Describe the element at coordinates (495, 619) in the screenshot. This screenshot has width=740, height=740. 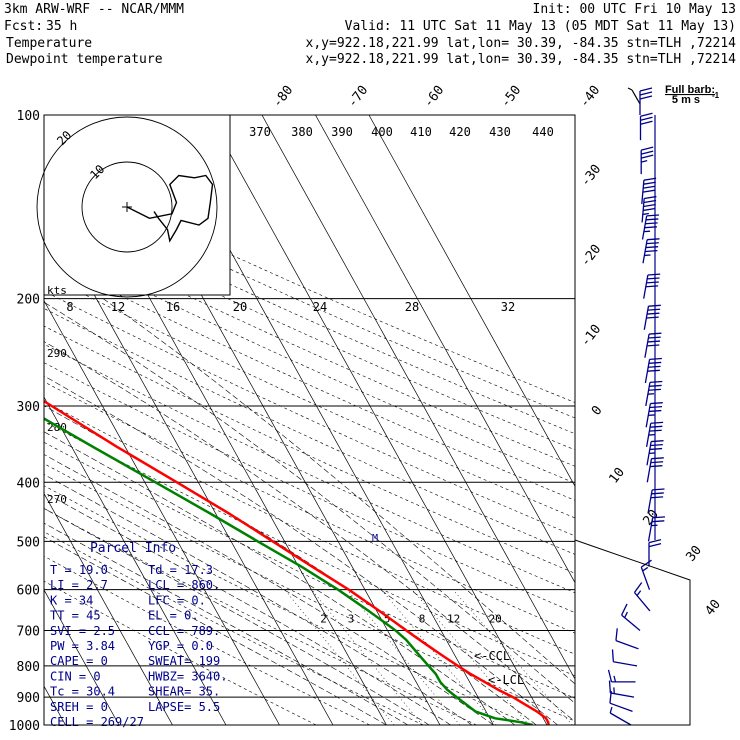
I see `mixing-ratio-label: 20` at that location.